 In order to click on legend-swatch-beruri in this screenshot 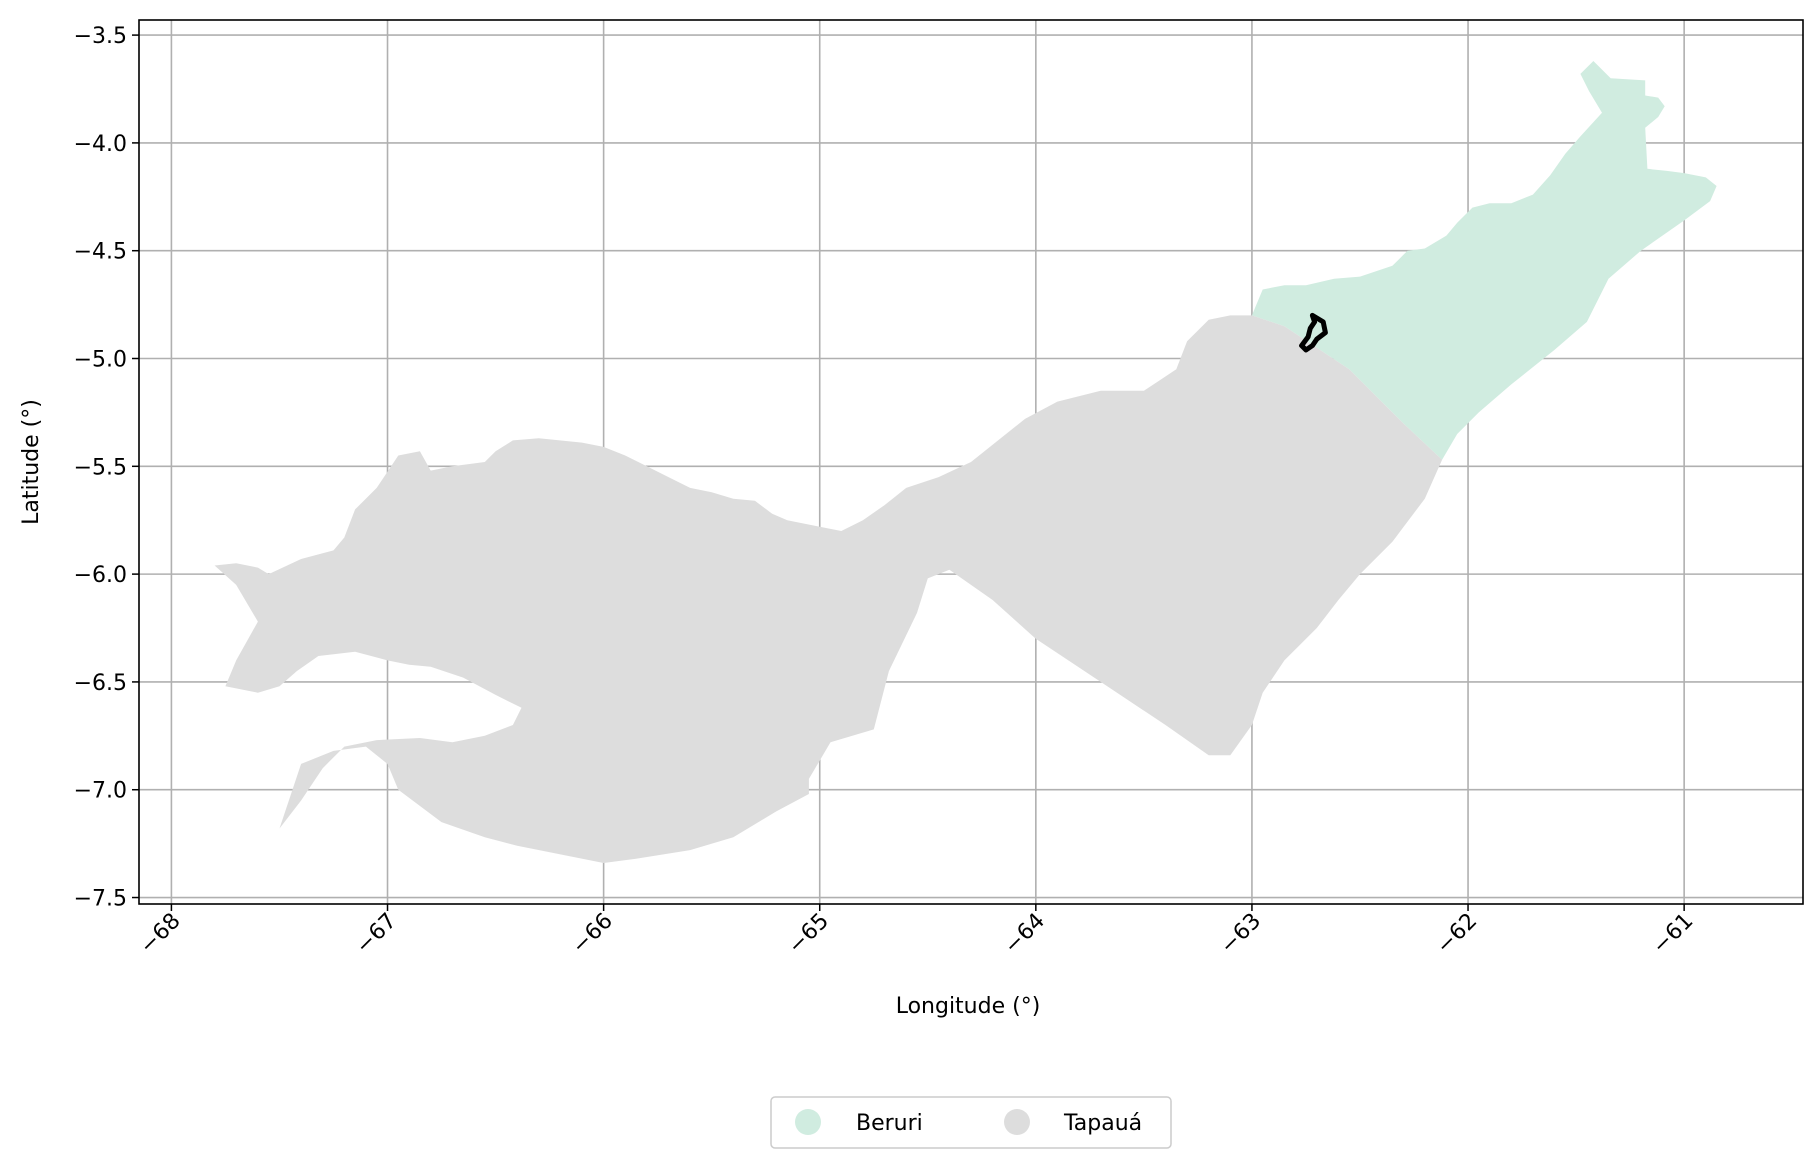, I will do `click(808, 1122)`.